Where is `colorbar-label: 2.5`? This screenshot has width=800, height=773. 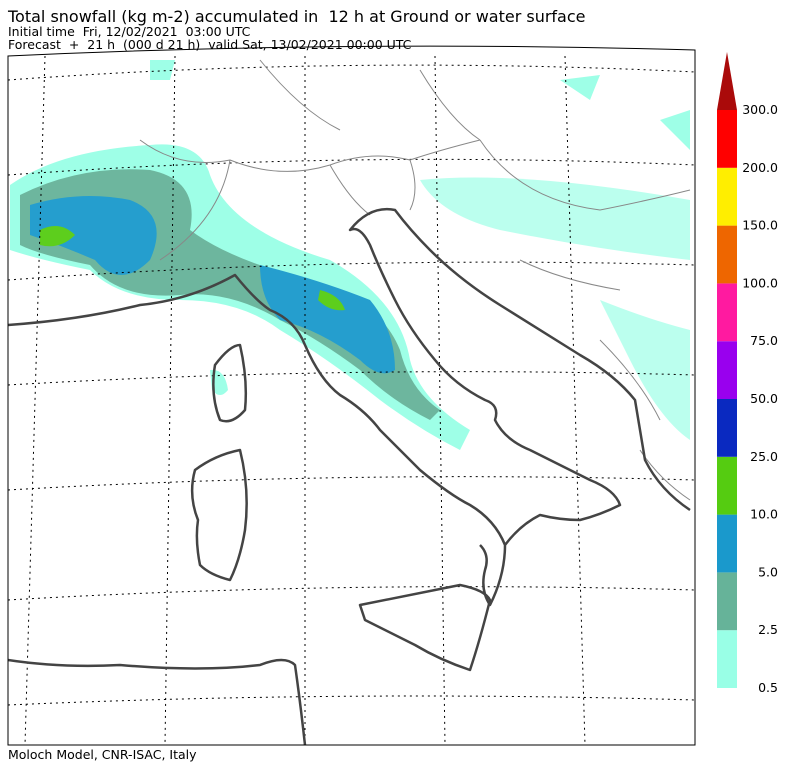 colorbar-label: 2.5 is located at coordinates (768, 629).